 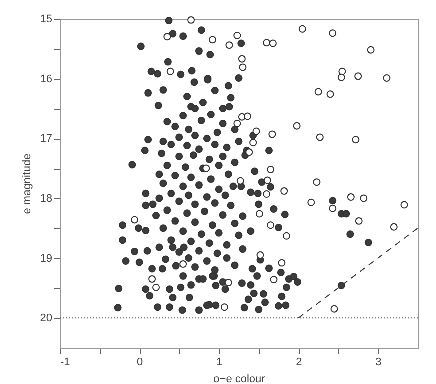 What do you see at coordinates (140, 362) in the screenshot?
I see `x-tick-label: 0` at bounding box center [140, 362].